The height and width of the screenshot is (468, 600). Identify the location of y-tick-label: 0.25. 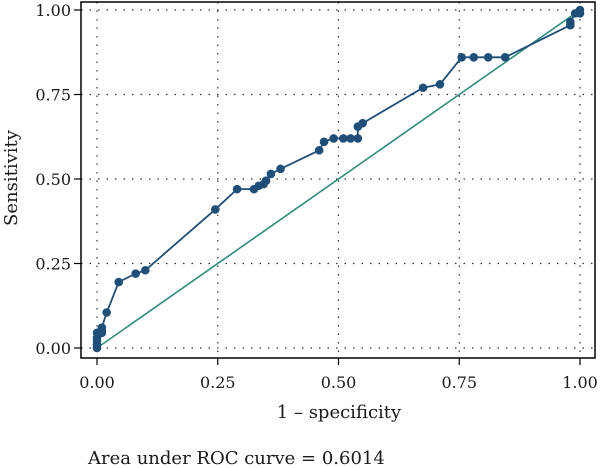
(53, 264).